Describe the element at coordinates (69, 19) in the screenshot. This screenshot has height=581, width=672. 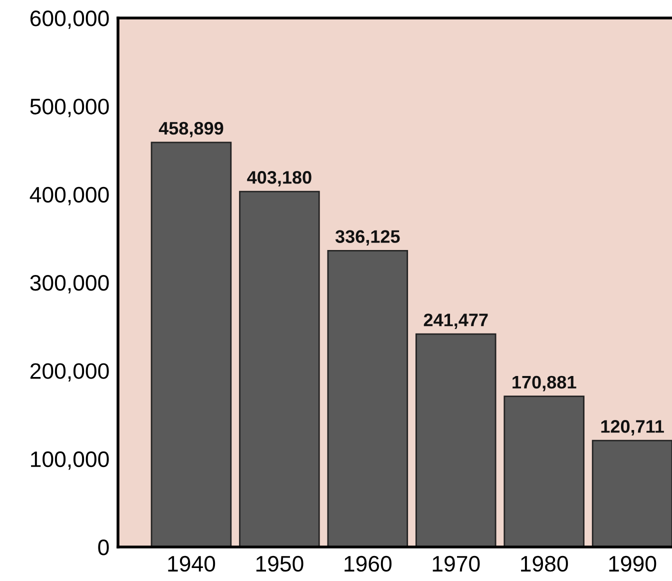
I see `y-tick-label: 600,000` at that location.